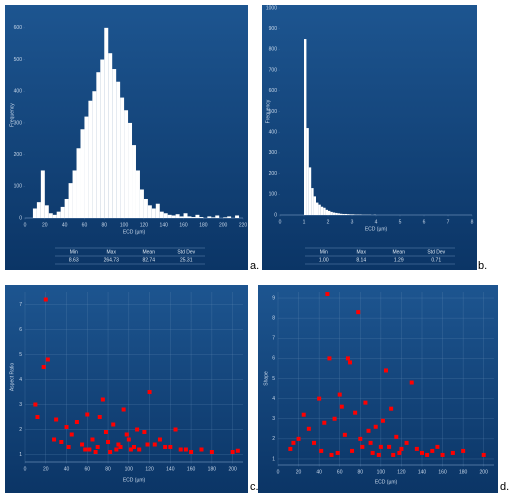  What do you see at coordinates (254, 487) in the screenshot?
I see `panel-label: c.` at bounding box center [254, 487].